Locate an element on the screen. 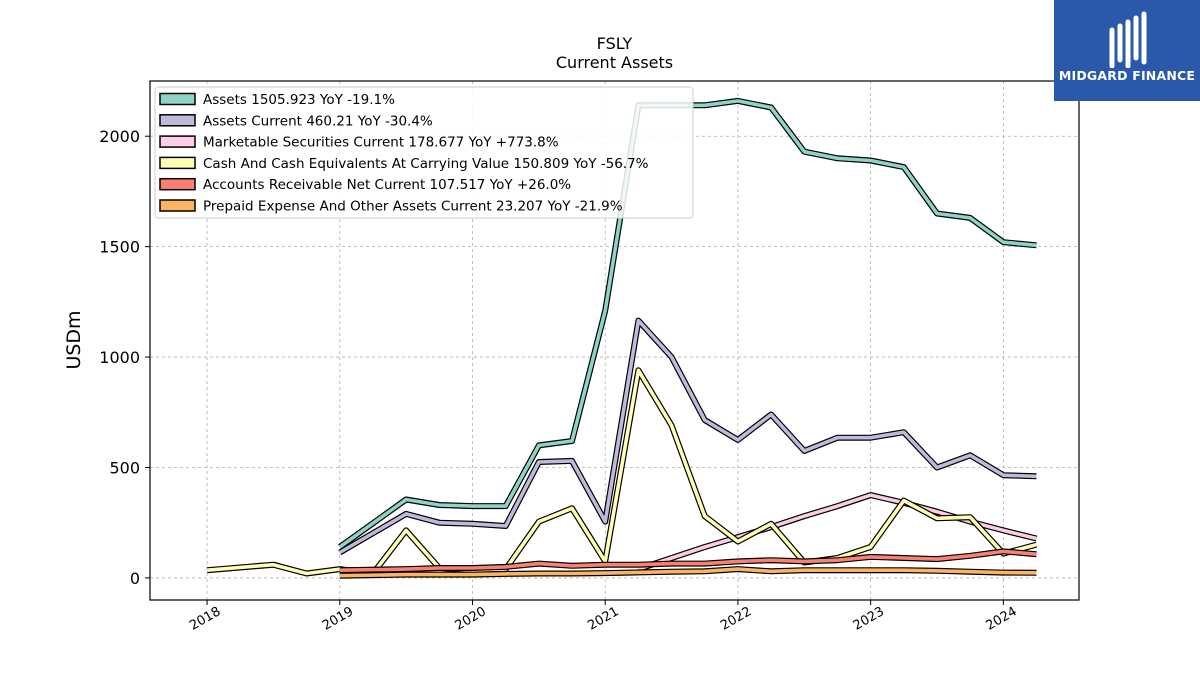 Image resolution: width=1200 pixels, height=675 pixels. x-tick-label: 2023 is located at coordinates (869, 619).